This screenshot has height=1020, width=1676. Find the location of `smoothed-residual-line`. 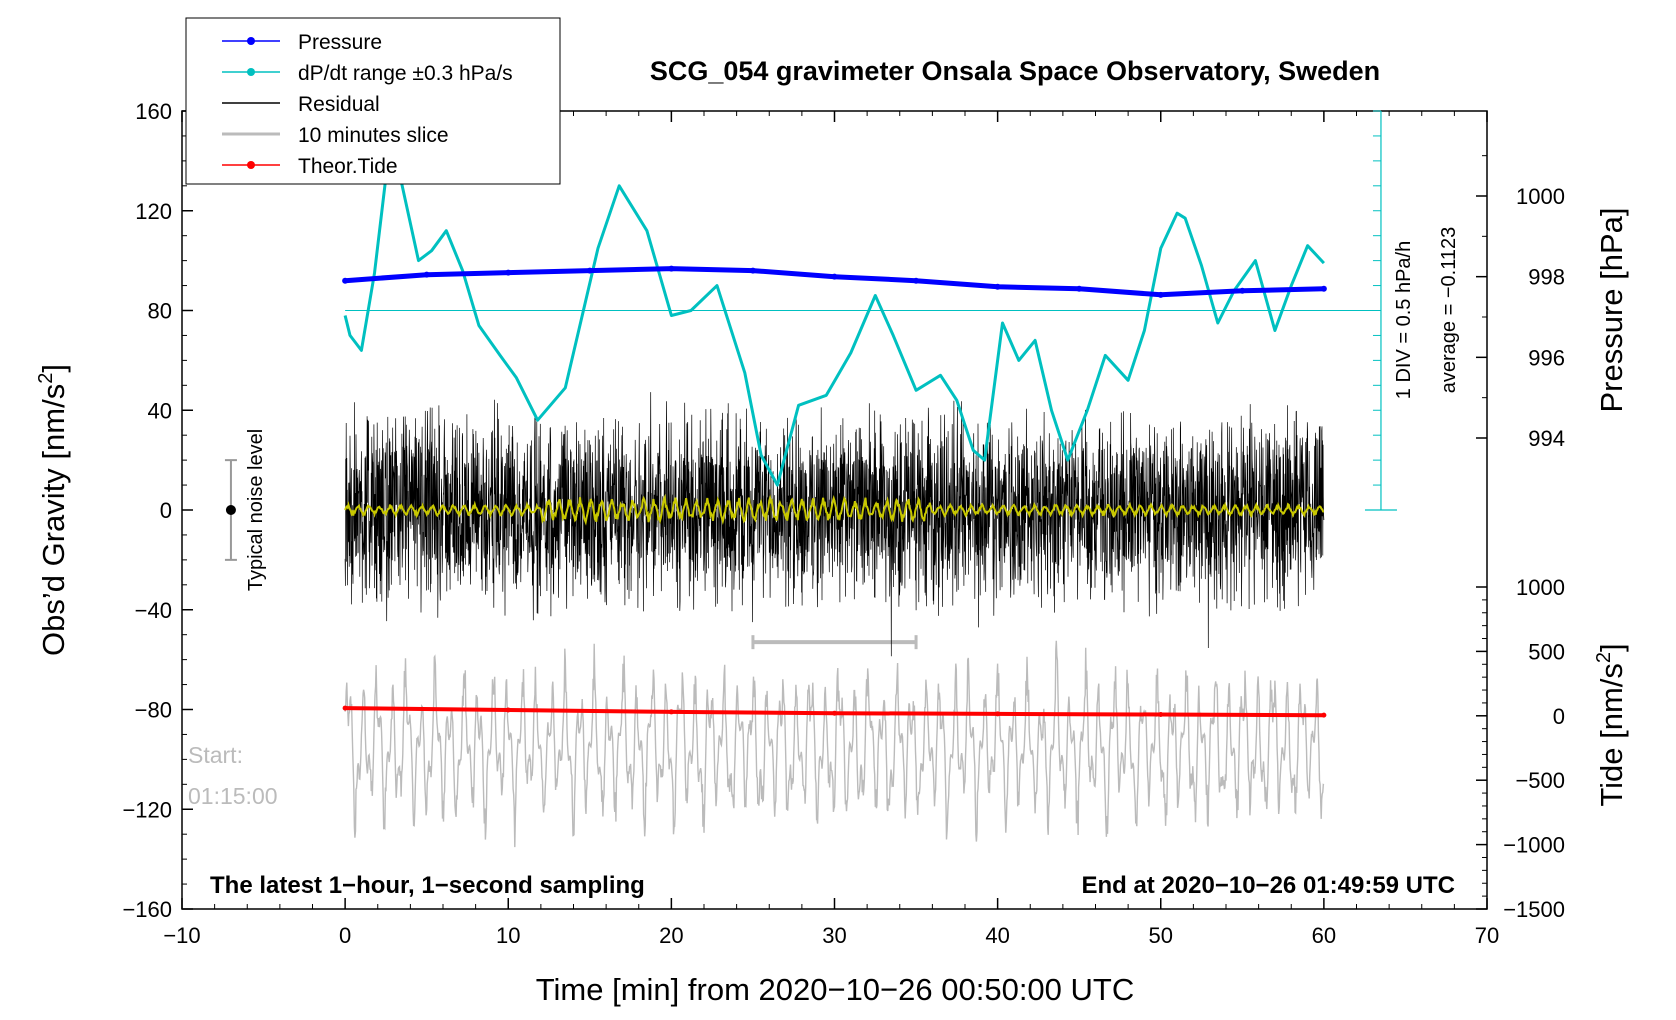

smoothed-residual-line is located at coordinates (834, 509).